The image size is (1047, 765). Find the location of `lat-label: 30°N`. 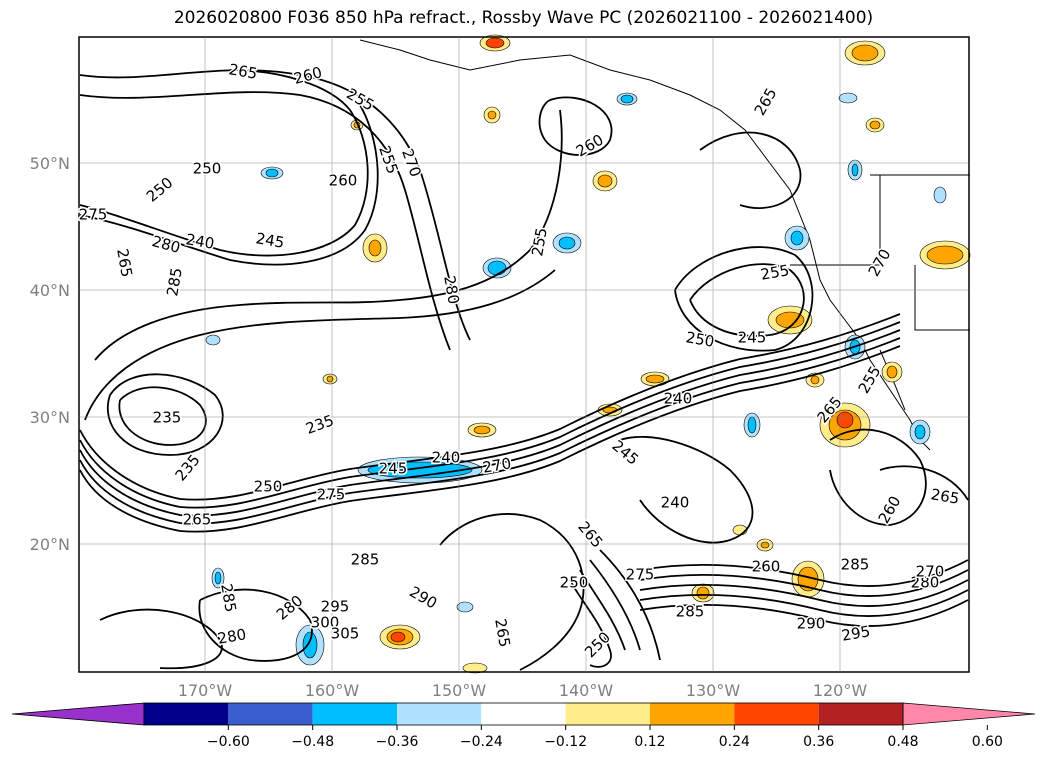

lat-label: 30°N is located at coordinates (50, 417).